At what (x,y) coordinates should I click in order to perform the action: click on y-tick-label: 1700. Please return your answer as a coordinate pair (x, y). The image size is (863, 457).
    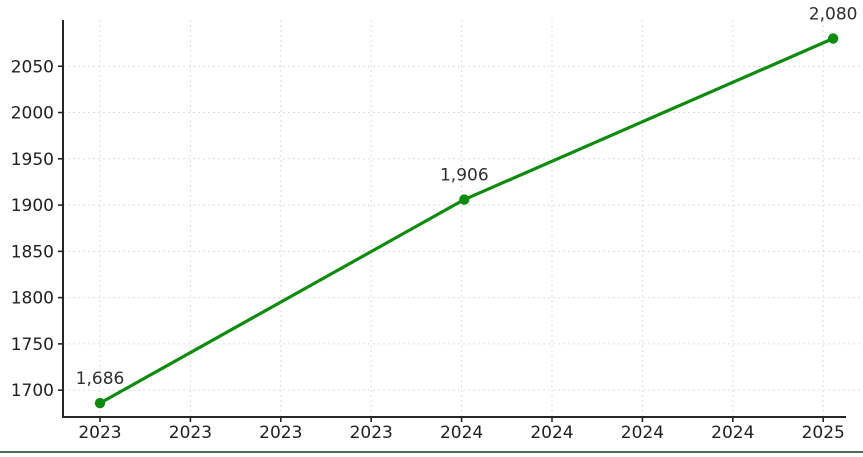
    Looking at the image, I should click on (32, 391).